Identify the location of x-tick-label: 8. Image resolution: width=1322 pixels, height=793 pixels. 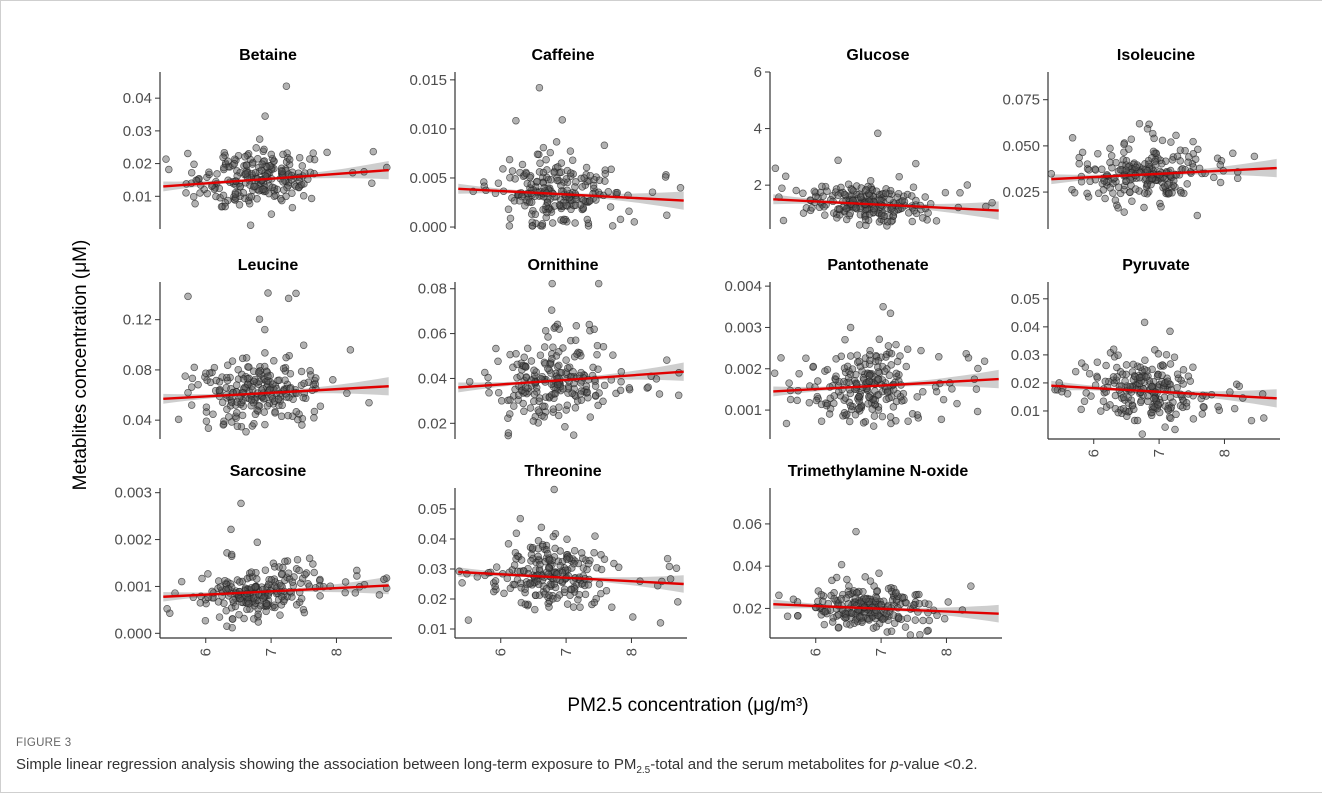
(946, 652).